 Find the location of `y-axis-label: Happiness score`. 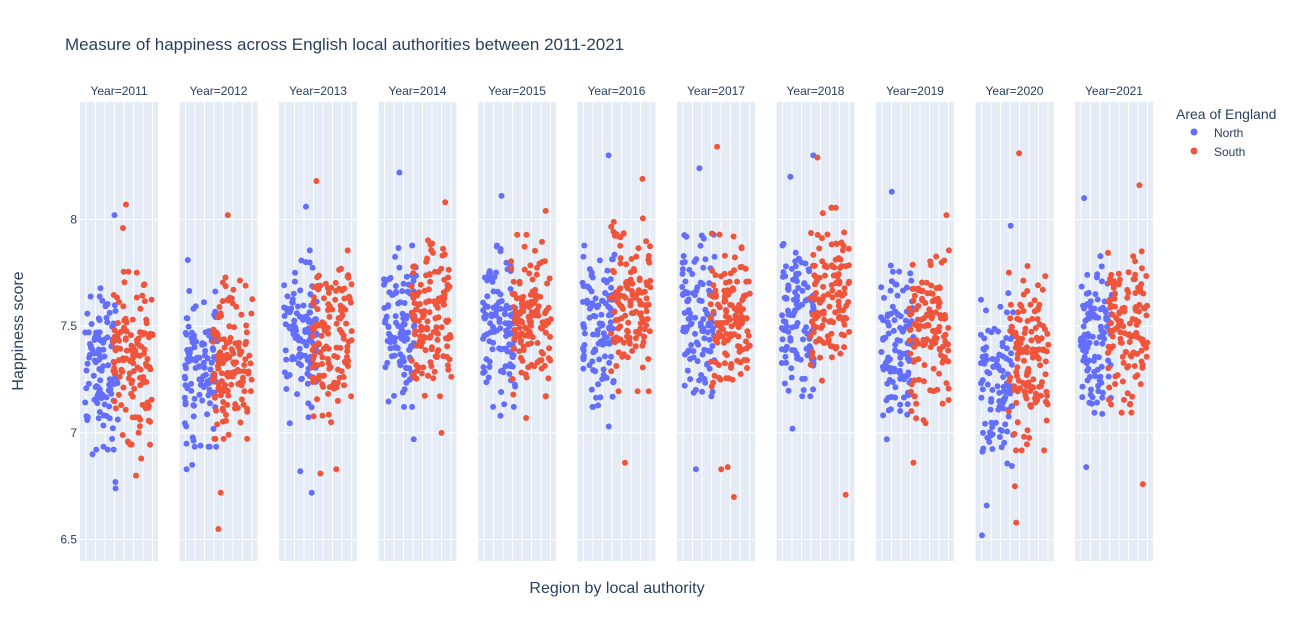

y-axis-label: Happiness score is located at coordinates (18, 330).